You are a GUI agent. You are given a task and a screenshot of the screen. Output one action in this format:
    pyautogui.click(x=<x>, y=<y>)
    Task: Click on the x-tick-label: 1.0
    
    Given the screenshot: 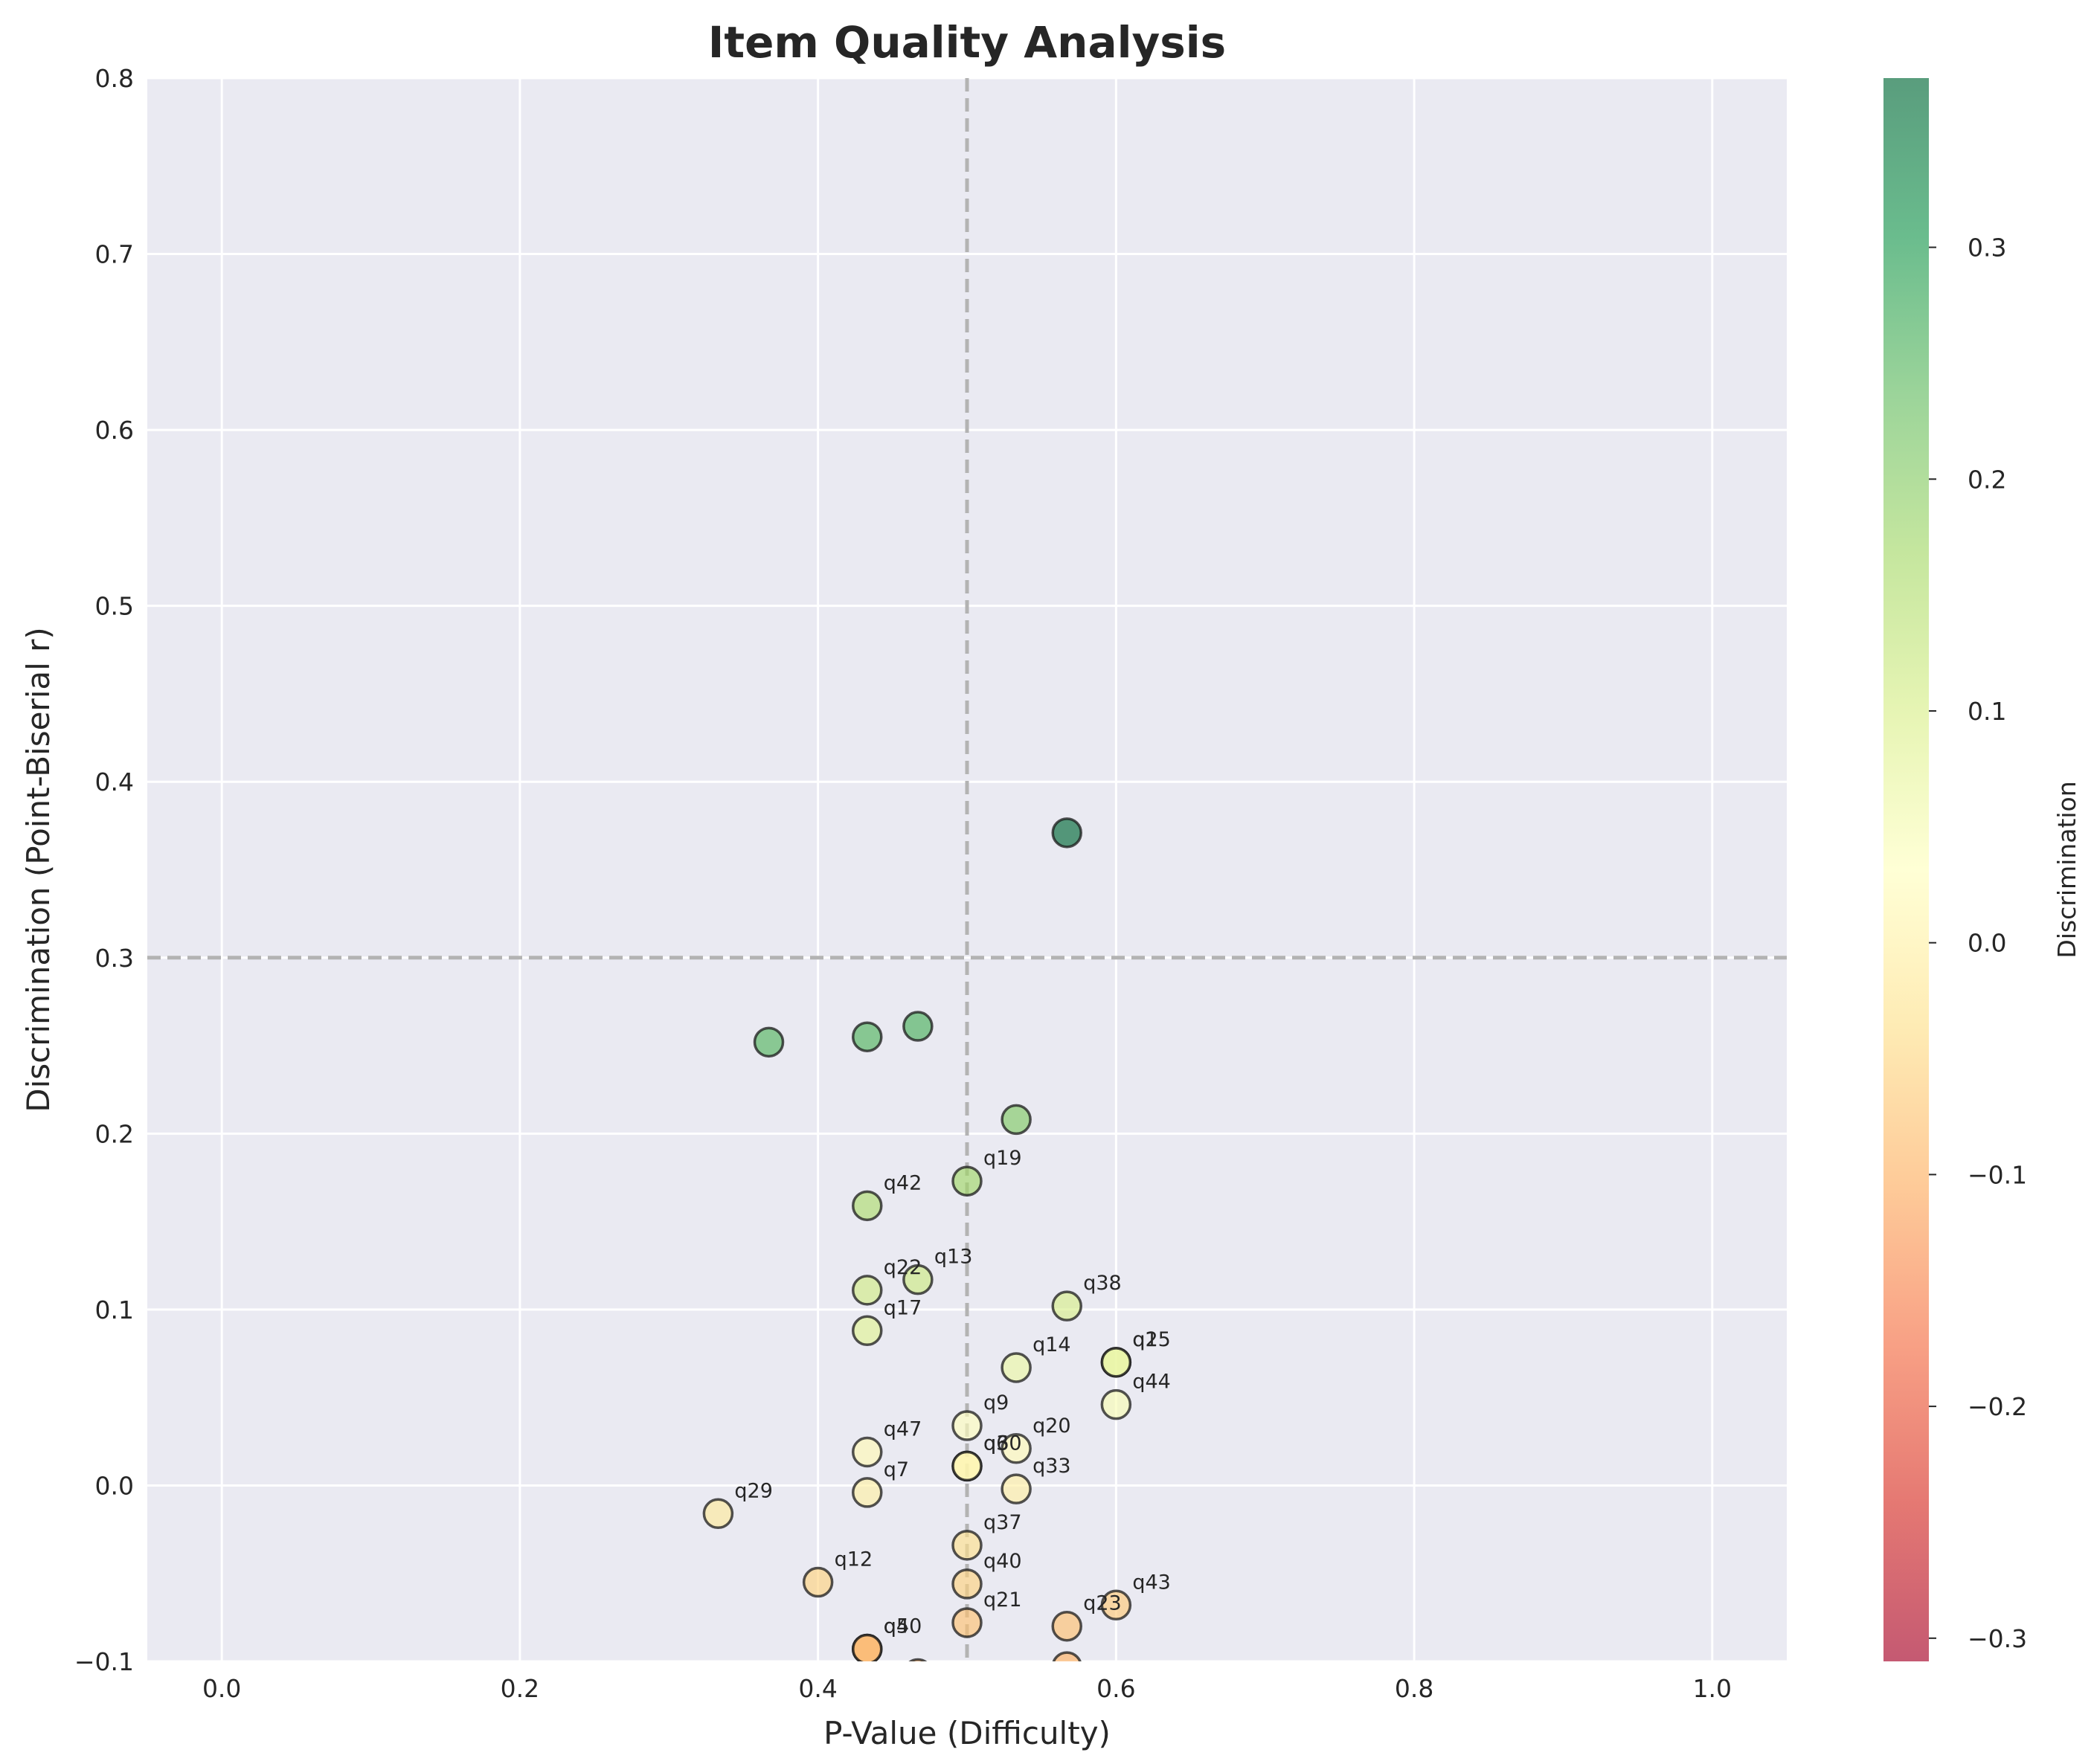 What is the action you would take?
    pyautogui.click(x=1712, y=1689)
    